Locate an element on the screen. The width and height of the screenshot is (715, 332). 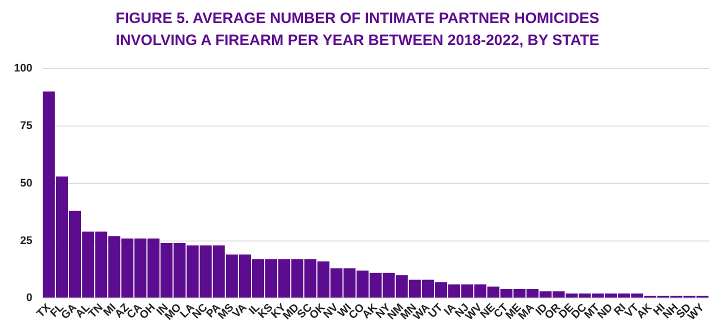
chart-title: FIGURE 5. AVERAGE NUMBER OF INTIMATE PARTNER HOMICIDES INVOLVING A FIREARM PER YEAR BETWEEN 2018-2022, BY STATE is located at coordinates (357, 30).